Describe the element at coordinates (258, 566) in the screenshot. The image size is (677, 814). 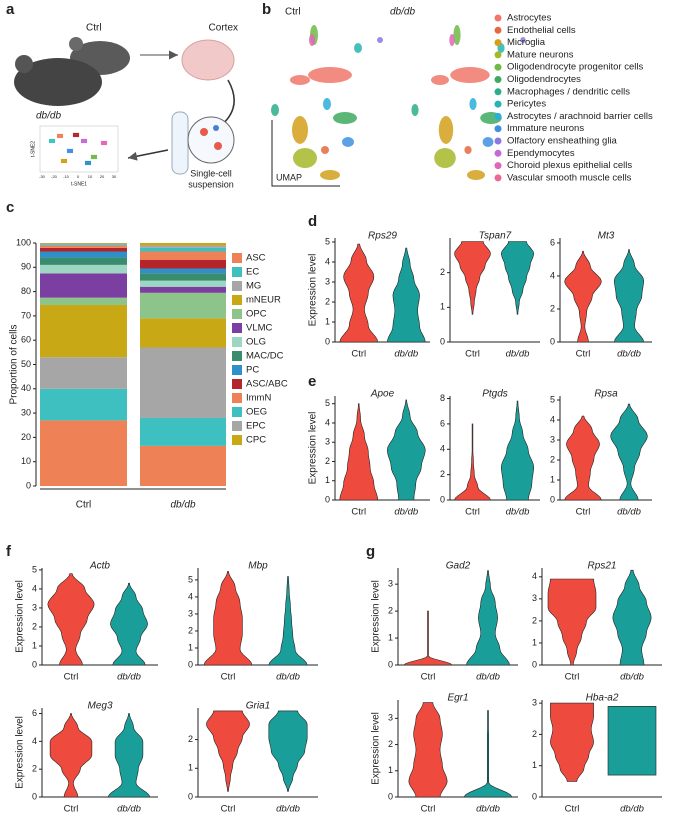
I see `gene-title: Mbp` at that location.